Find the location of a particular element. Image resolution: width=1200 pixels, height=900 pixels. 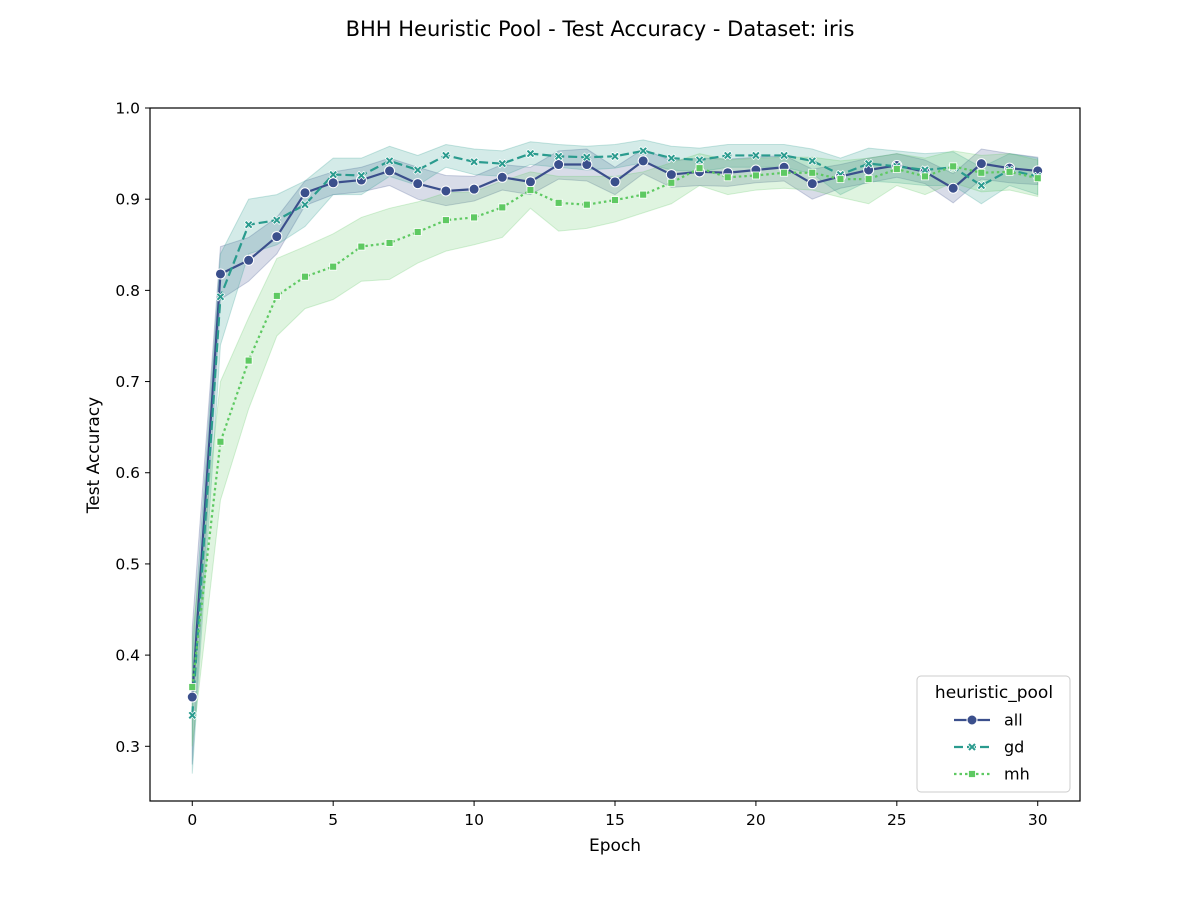

y-tick-label: 0.9 is located at coordinates (127, 200).